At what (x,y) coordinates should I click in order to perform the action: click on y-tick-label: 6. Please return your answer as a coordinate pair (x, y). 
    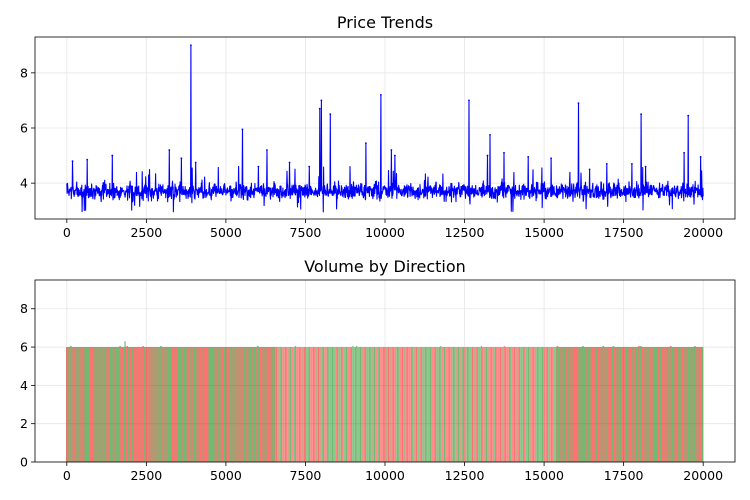
    Looking at the image, I should click on (24, 347).